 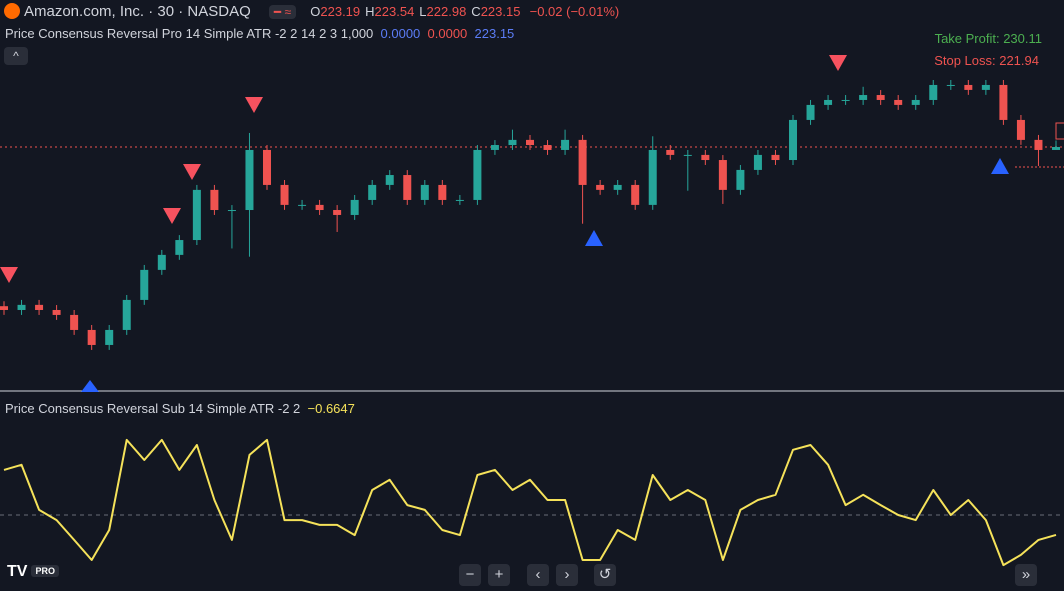 I want to click on logo: TV PRO, so click(x=33, y=572).